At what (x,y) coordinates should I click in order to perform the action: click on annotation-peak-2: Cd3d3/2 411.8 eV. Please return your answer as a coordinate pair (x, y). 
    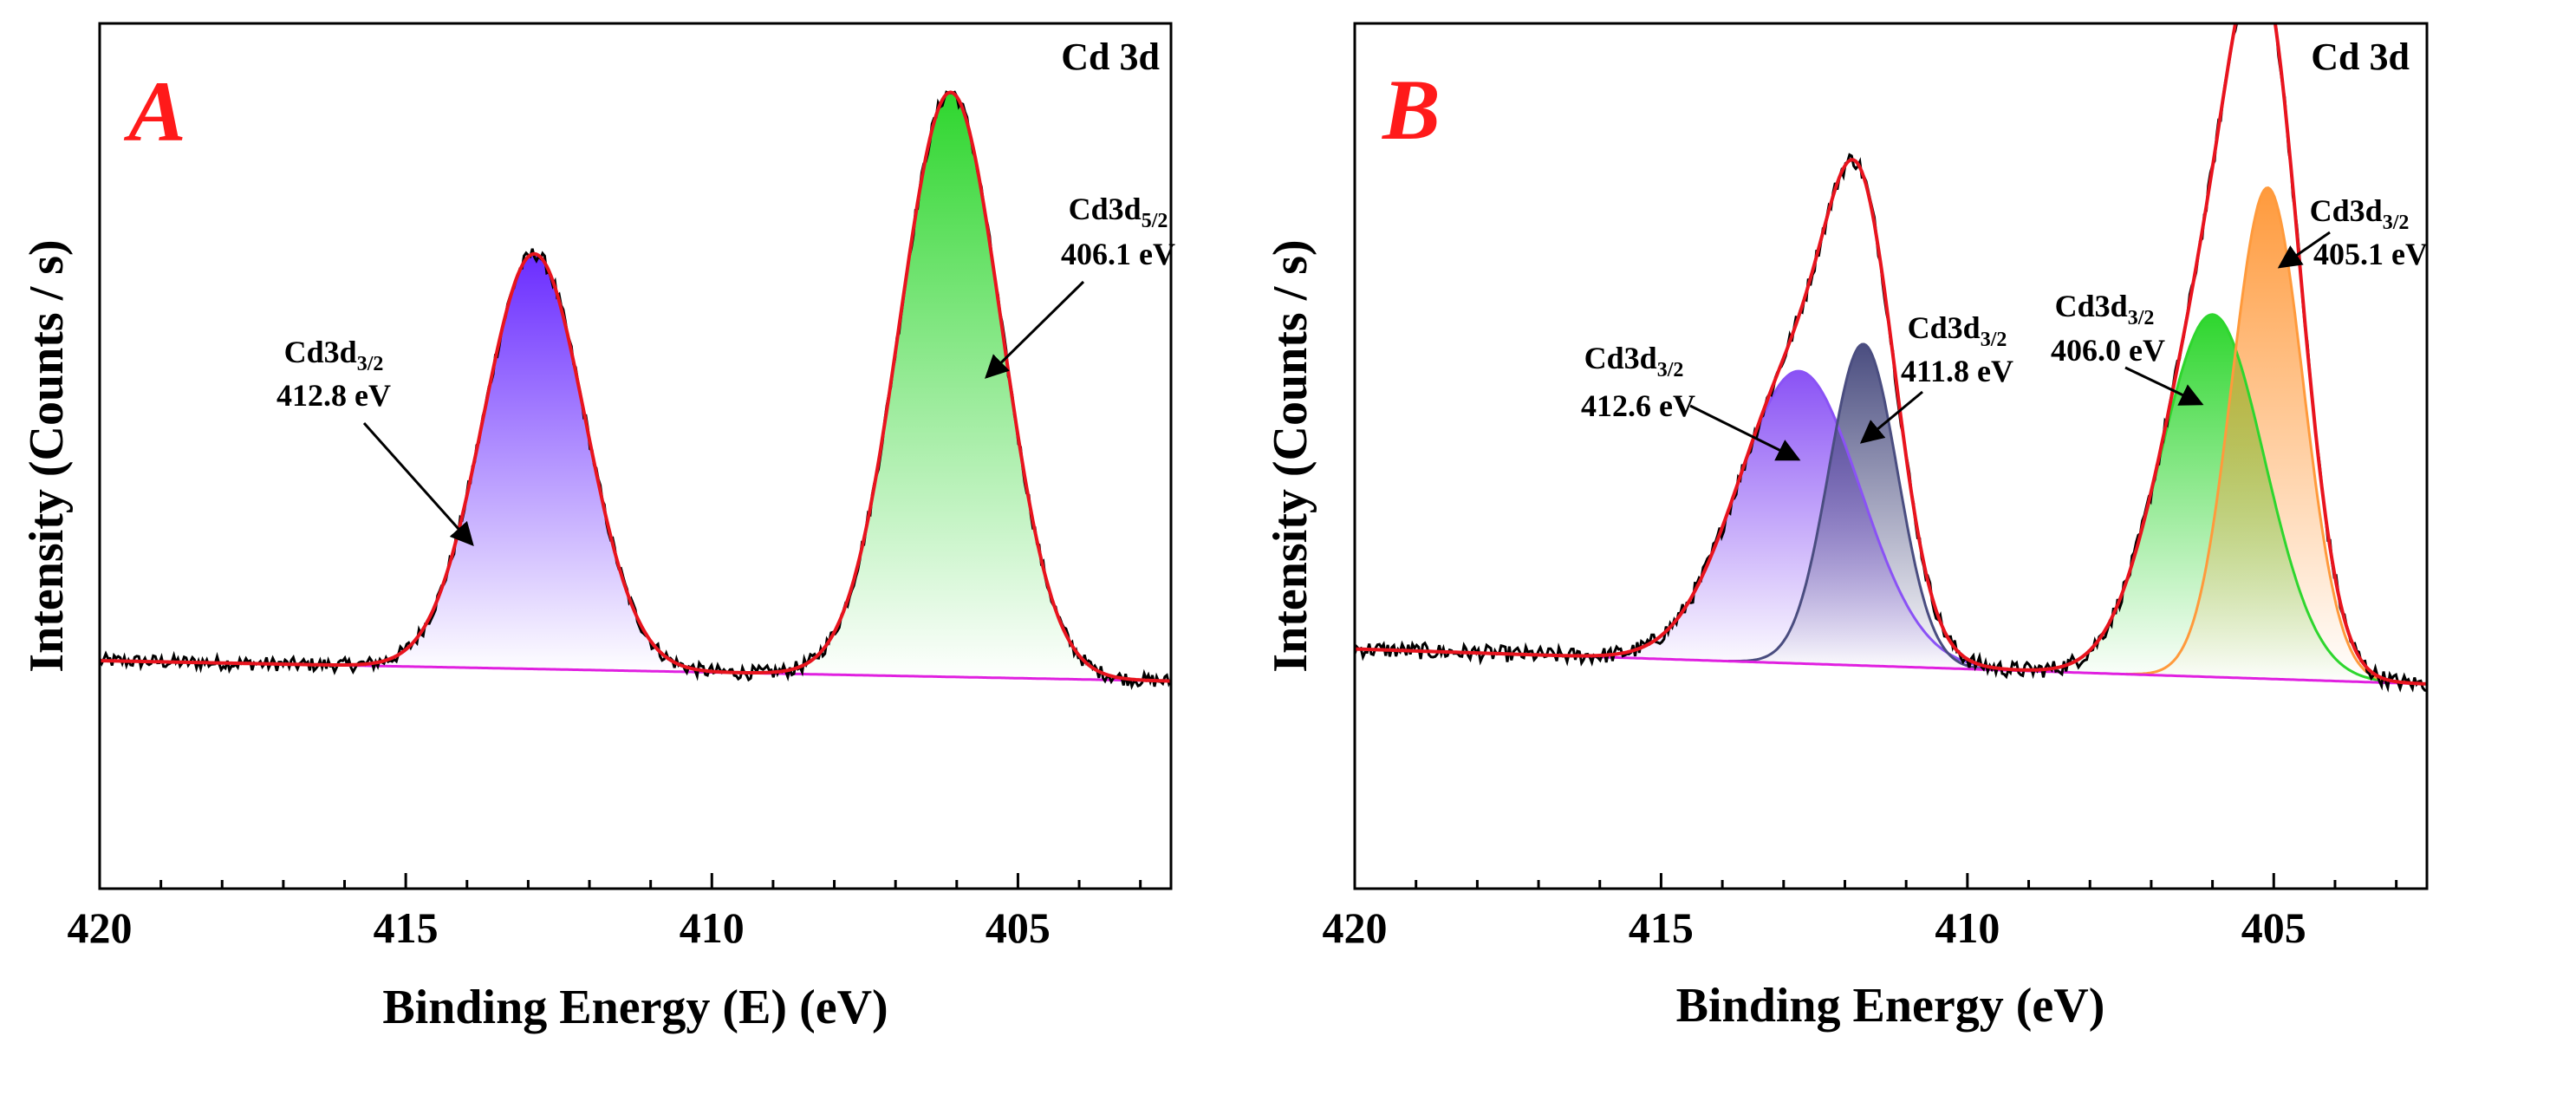
    Looking at the image, I should click on (1936, 377).